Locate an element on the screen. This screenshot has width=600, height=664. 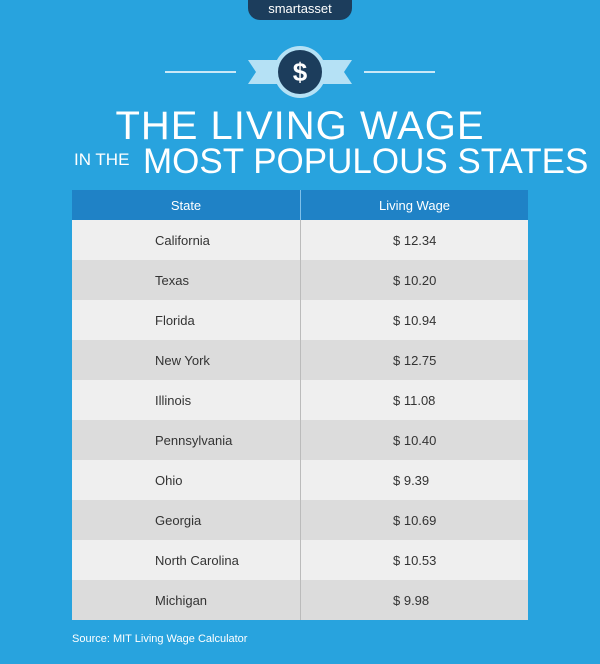
table-cell: North Carolina is located at coordinates (197, 560).